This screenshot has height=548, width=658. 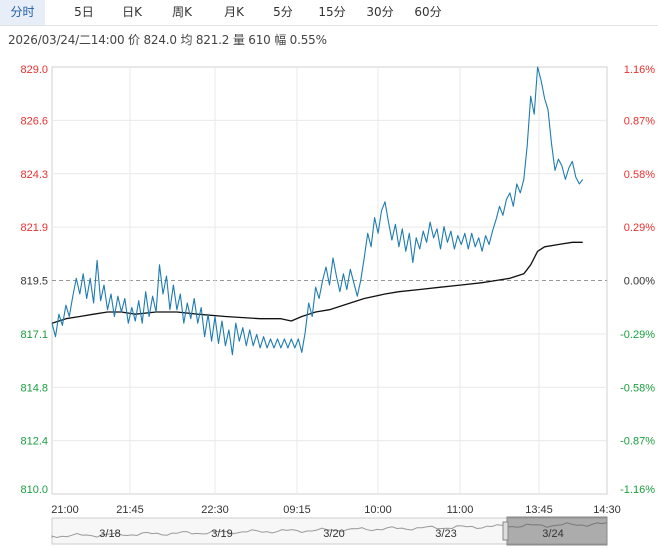 What do you see at coordinates (132, 12) in the screenshot?
I see `tab-daily-k: 日K` at bounding box center [132, 12].